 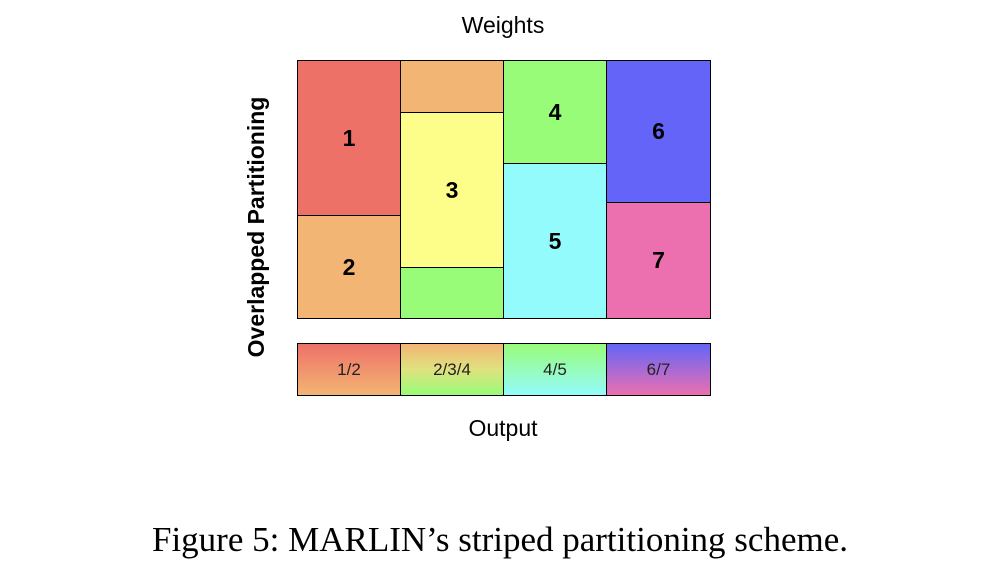 I want to click on block-2: 2, so click(x=349, y=267).